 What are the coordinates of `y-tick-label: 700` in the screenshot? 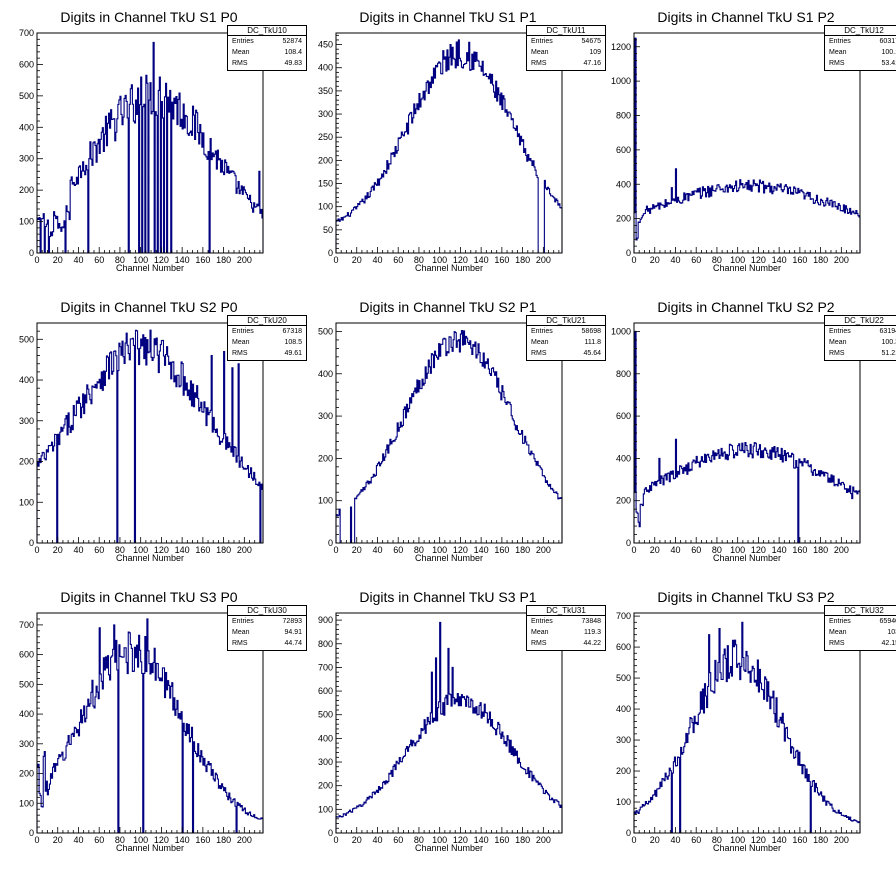 It's located at (325, 667).